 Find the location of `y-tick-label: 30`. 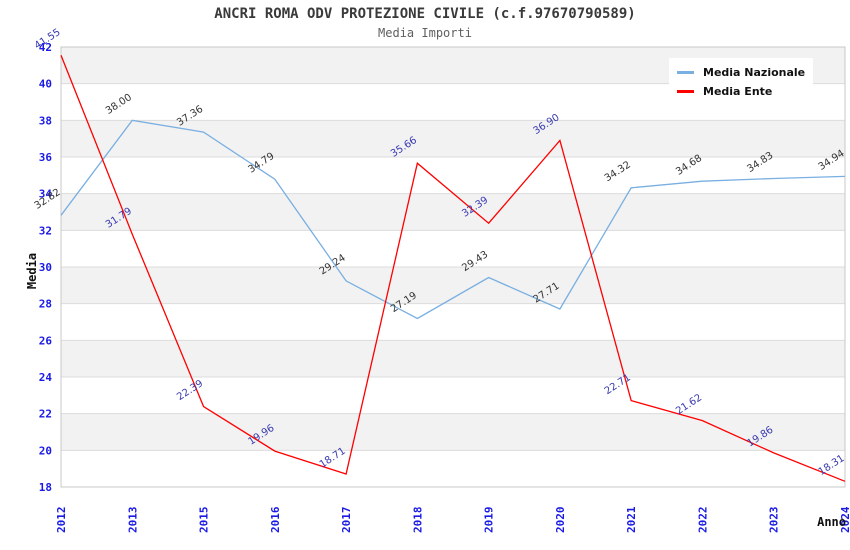

y-tick-label: 30 is located at coordinates (45, 267).